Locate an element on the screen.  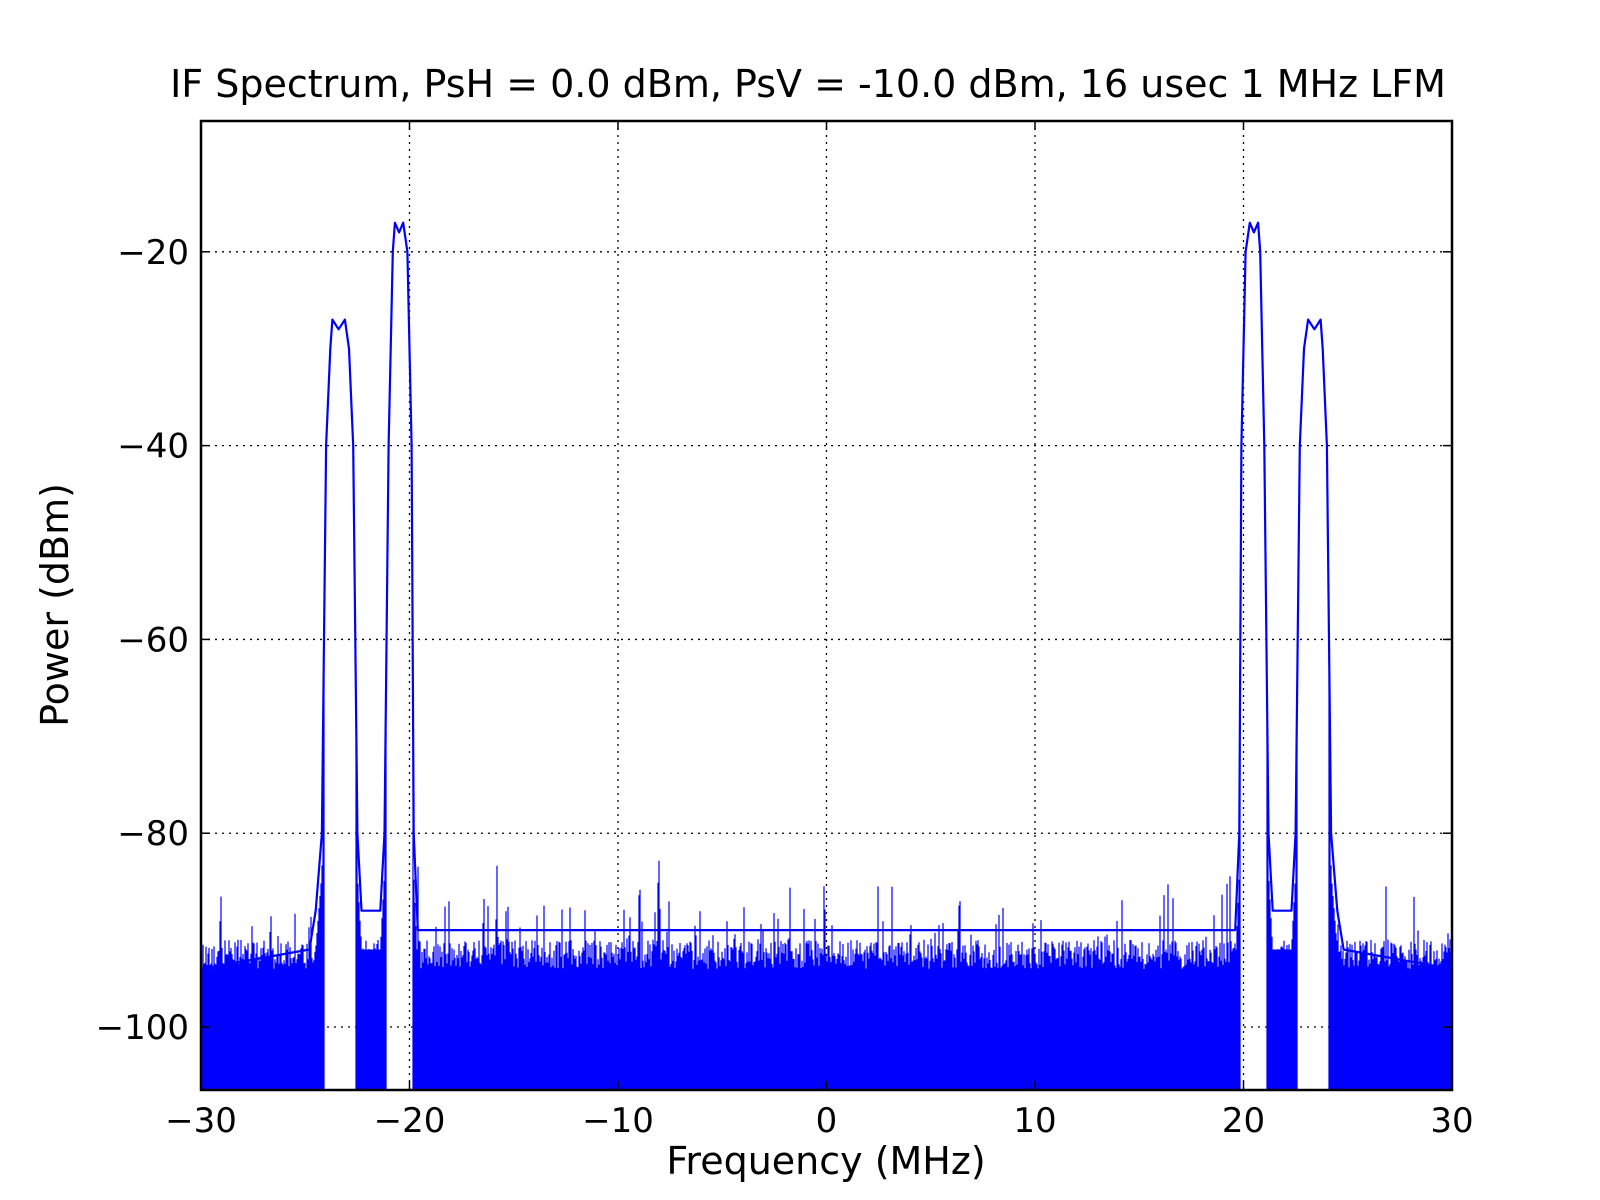
x-tick-label: −20 is located at coordinates (410, 1121).